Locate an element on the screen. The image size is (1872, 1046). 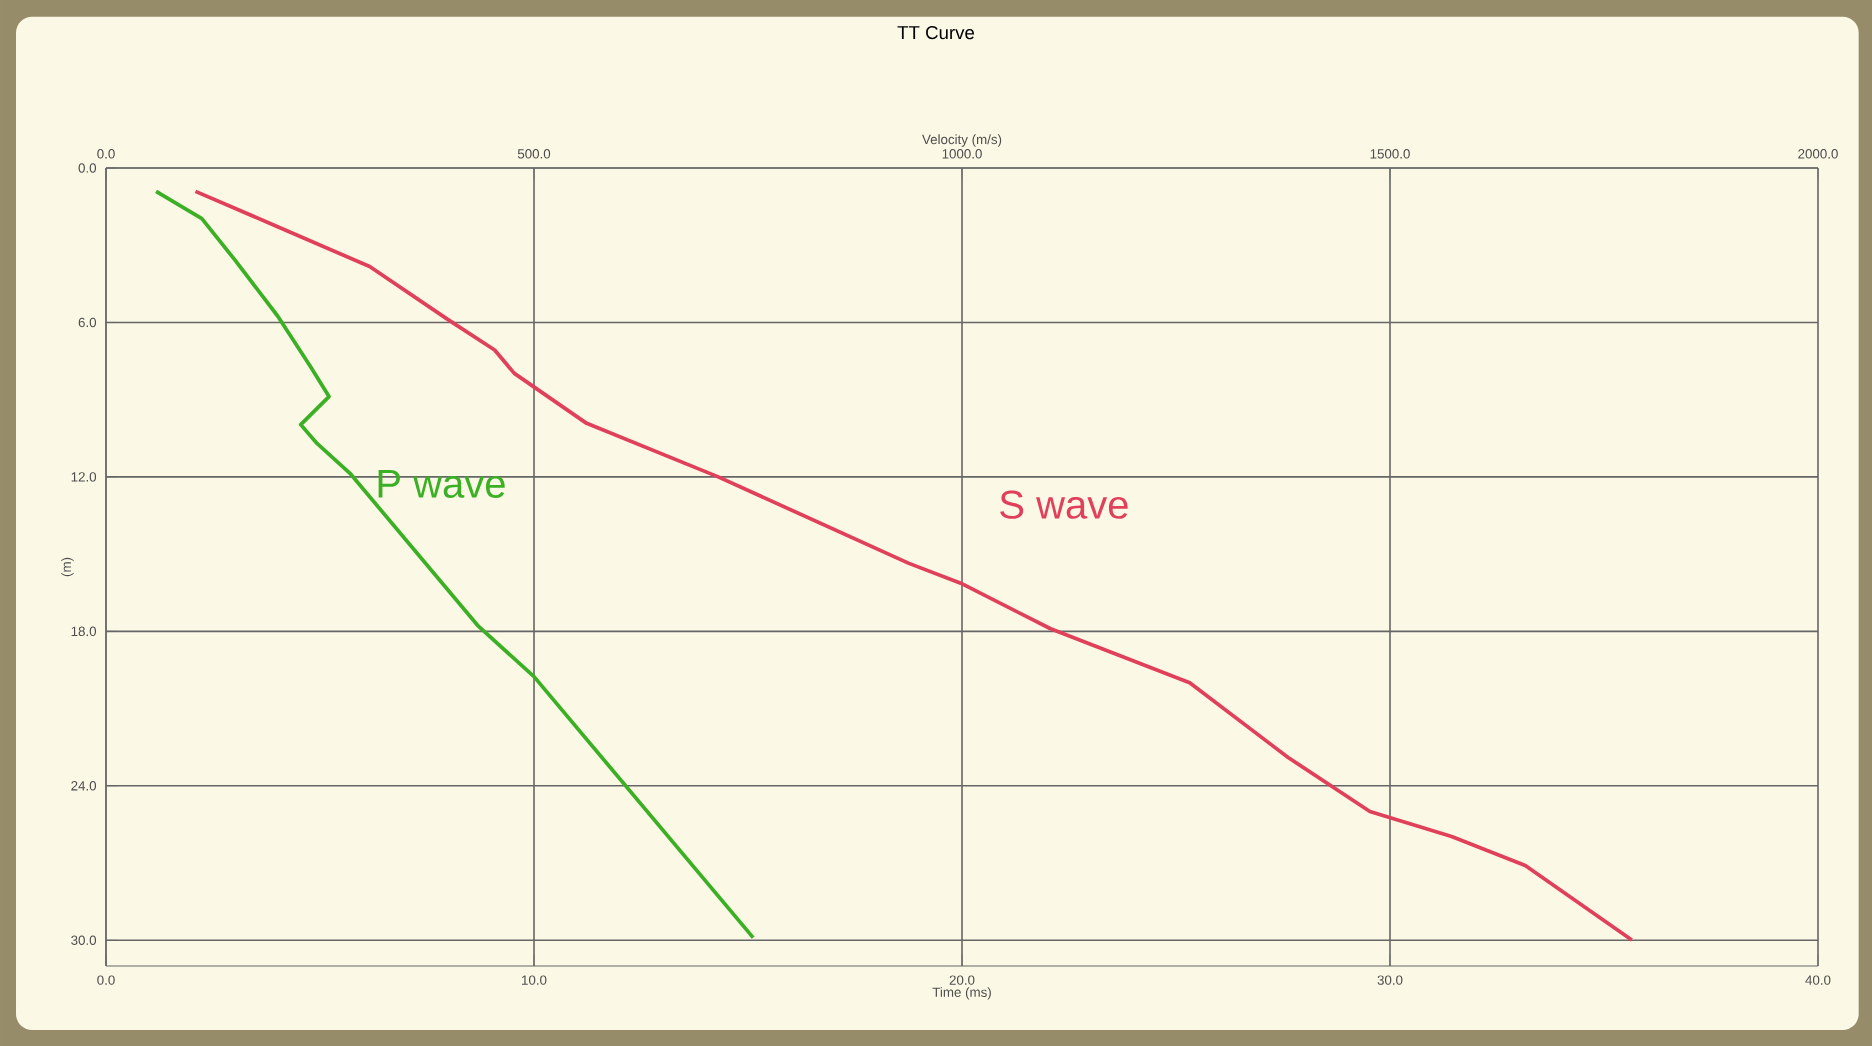
chart-title: TT Curve is located at coordinates (936, 33).